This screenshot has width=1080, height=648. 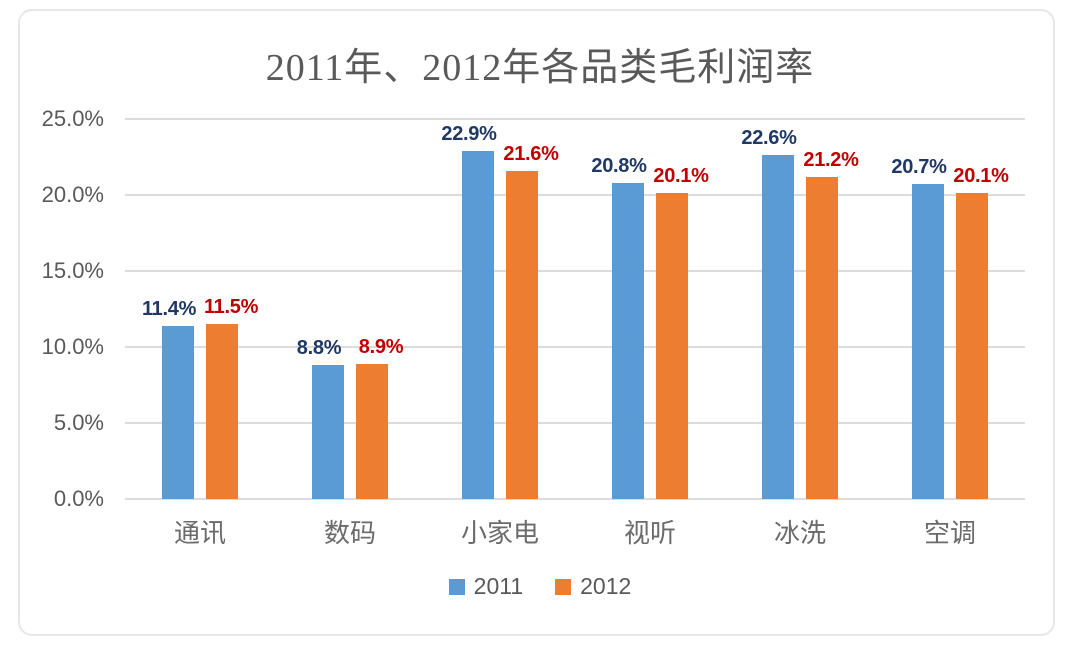 I want to click on bar-2011-空调, so click(x=928, y=341).